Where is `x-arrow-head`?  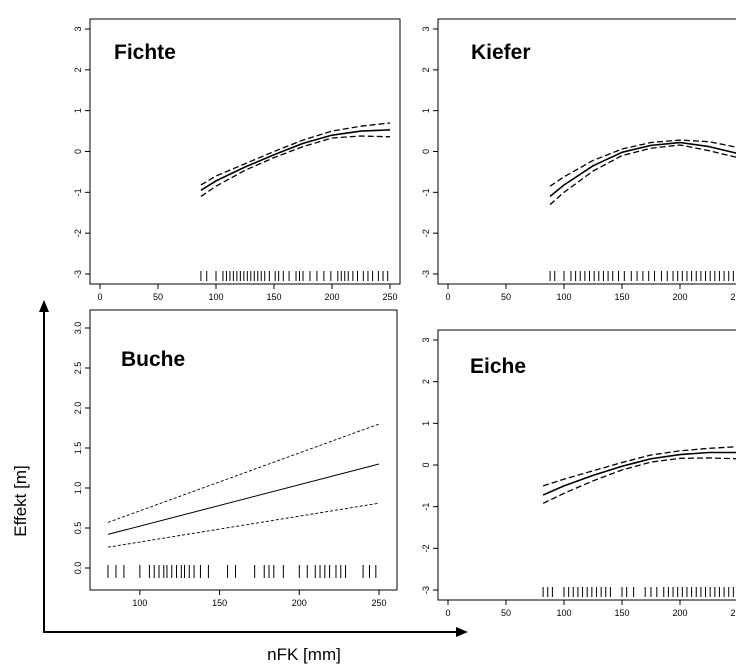 x-arrow-head is located at coordinates (462, 632).